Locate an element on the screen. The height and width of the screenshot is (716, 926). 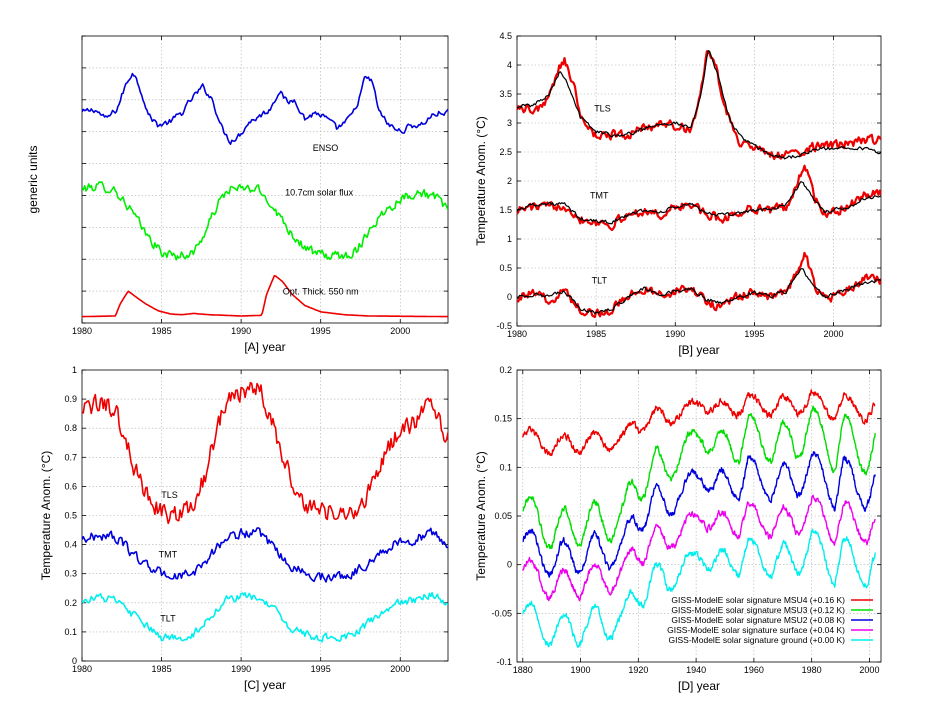
y-tick-label: 0.9 is located at coordinates (70, 399).